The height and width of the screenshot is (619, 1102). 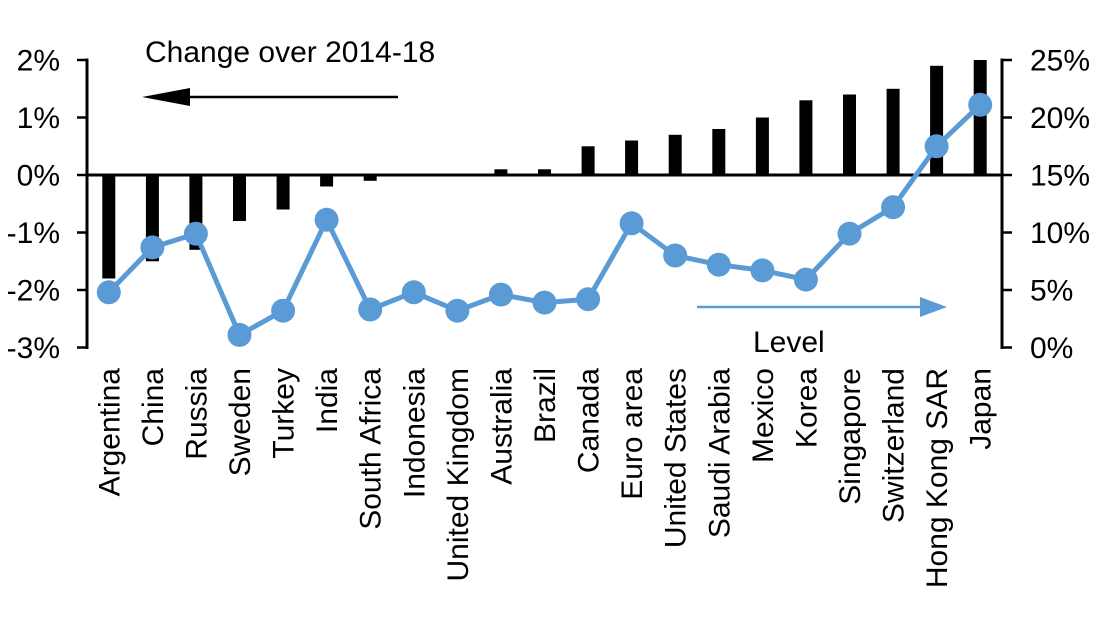 I want to click on marker-switzerland, so click(x=893, y=207).